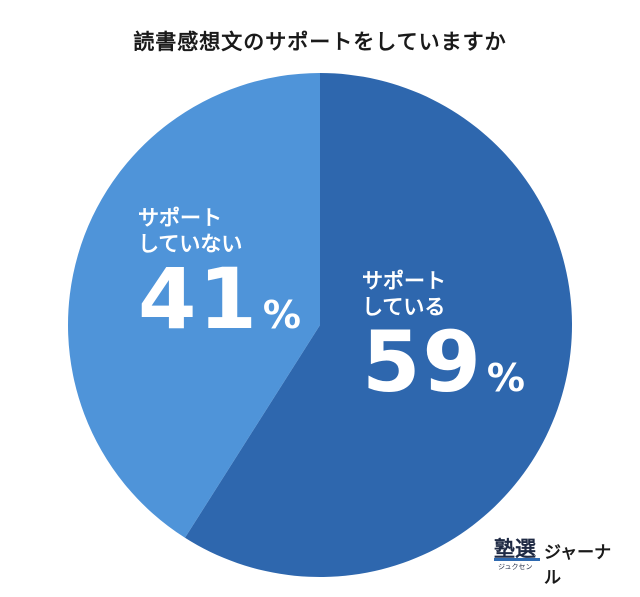  Describe the element at coordinates (190, 231) in the screenshot. I see `slice-category-no-support: サポート していない` at that location.